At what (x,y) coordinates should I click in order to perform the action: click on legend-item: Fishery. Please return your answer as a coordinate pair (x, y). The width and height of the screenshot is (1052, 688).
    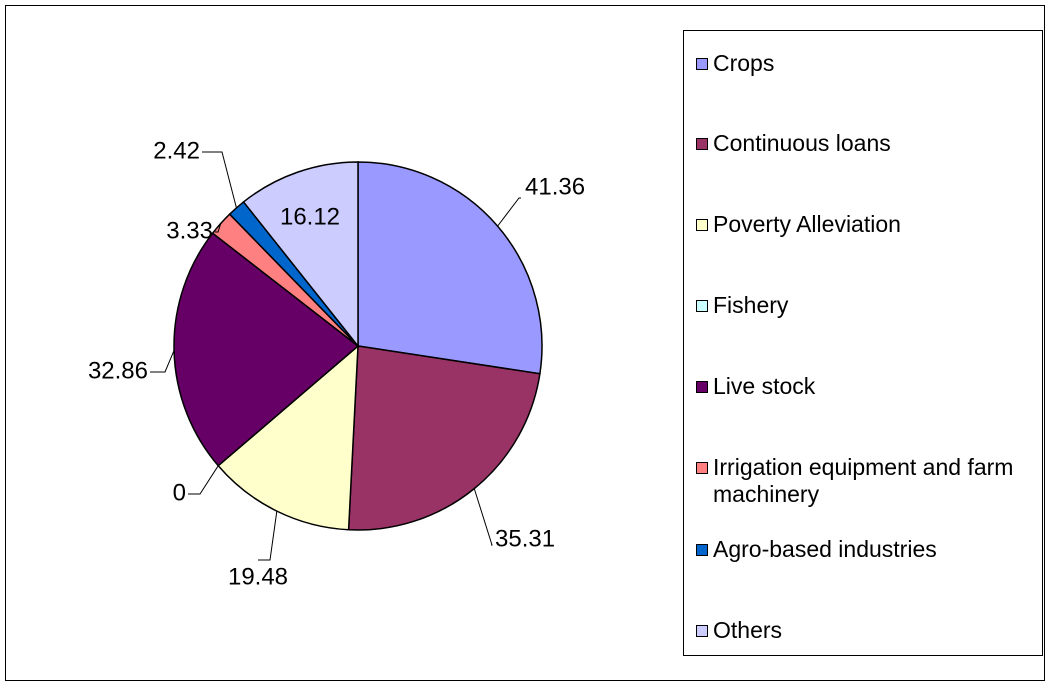
    Looking at the image, I should click on (866, 305).